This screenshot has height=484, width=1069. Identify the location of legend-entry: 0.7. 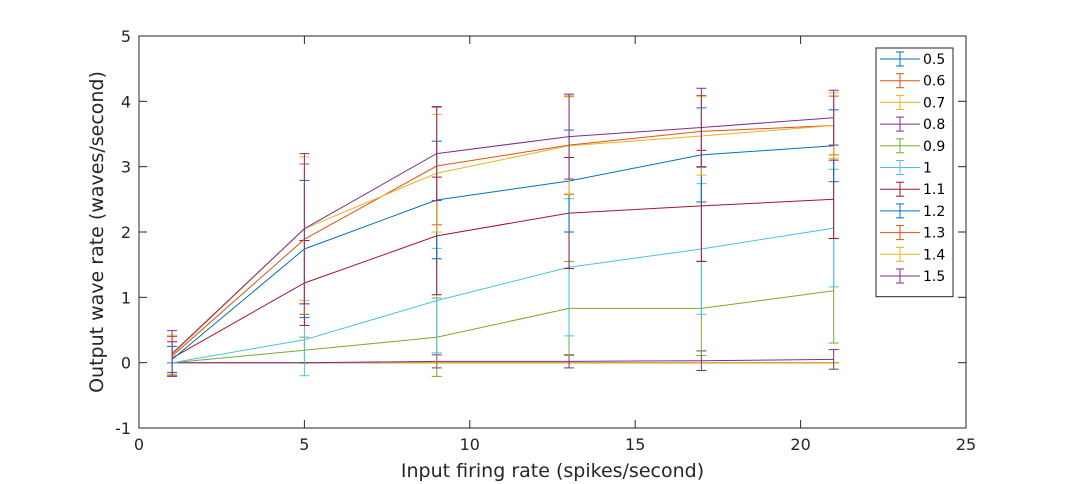
(912, 102).